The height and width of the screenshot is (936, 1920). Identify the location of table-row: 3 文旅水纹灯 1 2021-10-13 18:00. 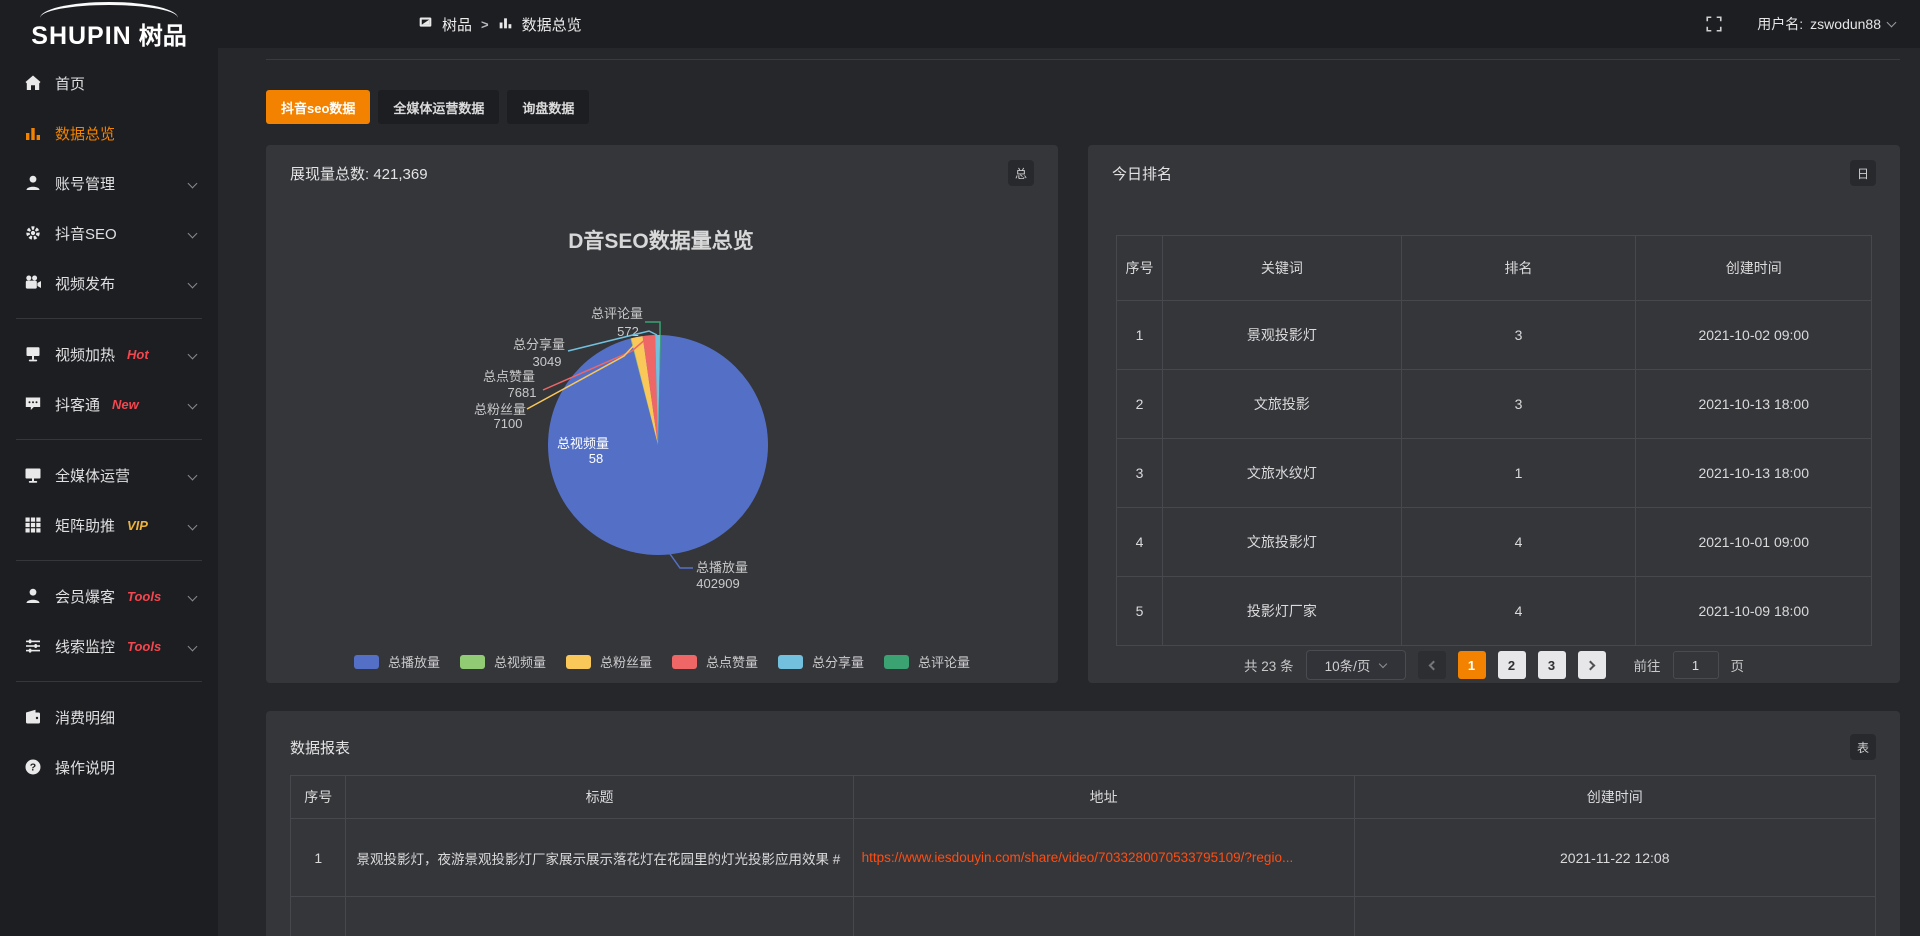
(1493, 473).